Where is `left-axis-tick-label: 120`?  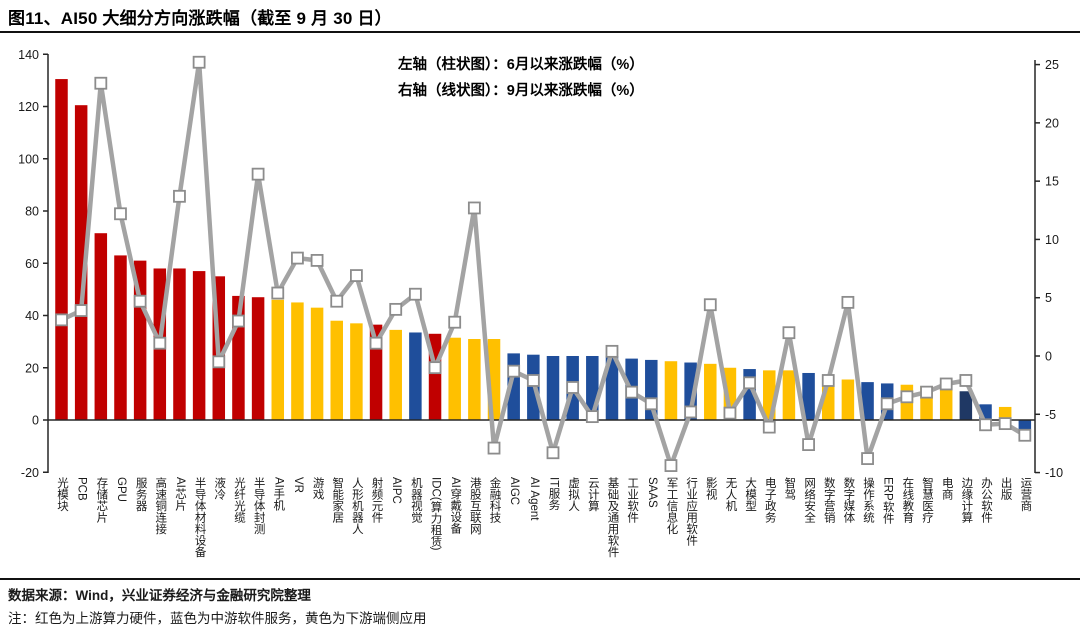
left-axis-tick-label: 120 is located at coordinates (28, 107).